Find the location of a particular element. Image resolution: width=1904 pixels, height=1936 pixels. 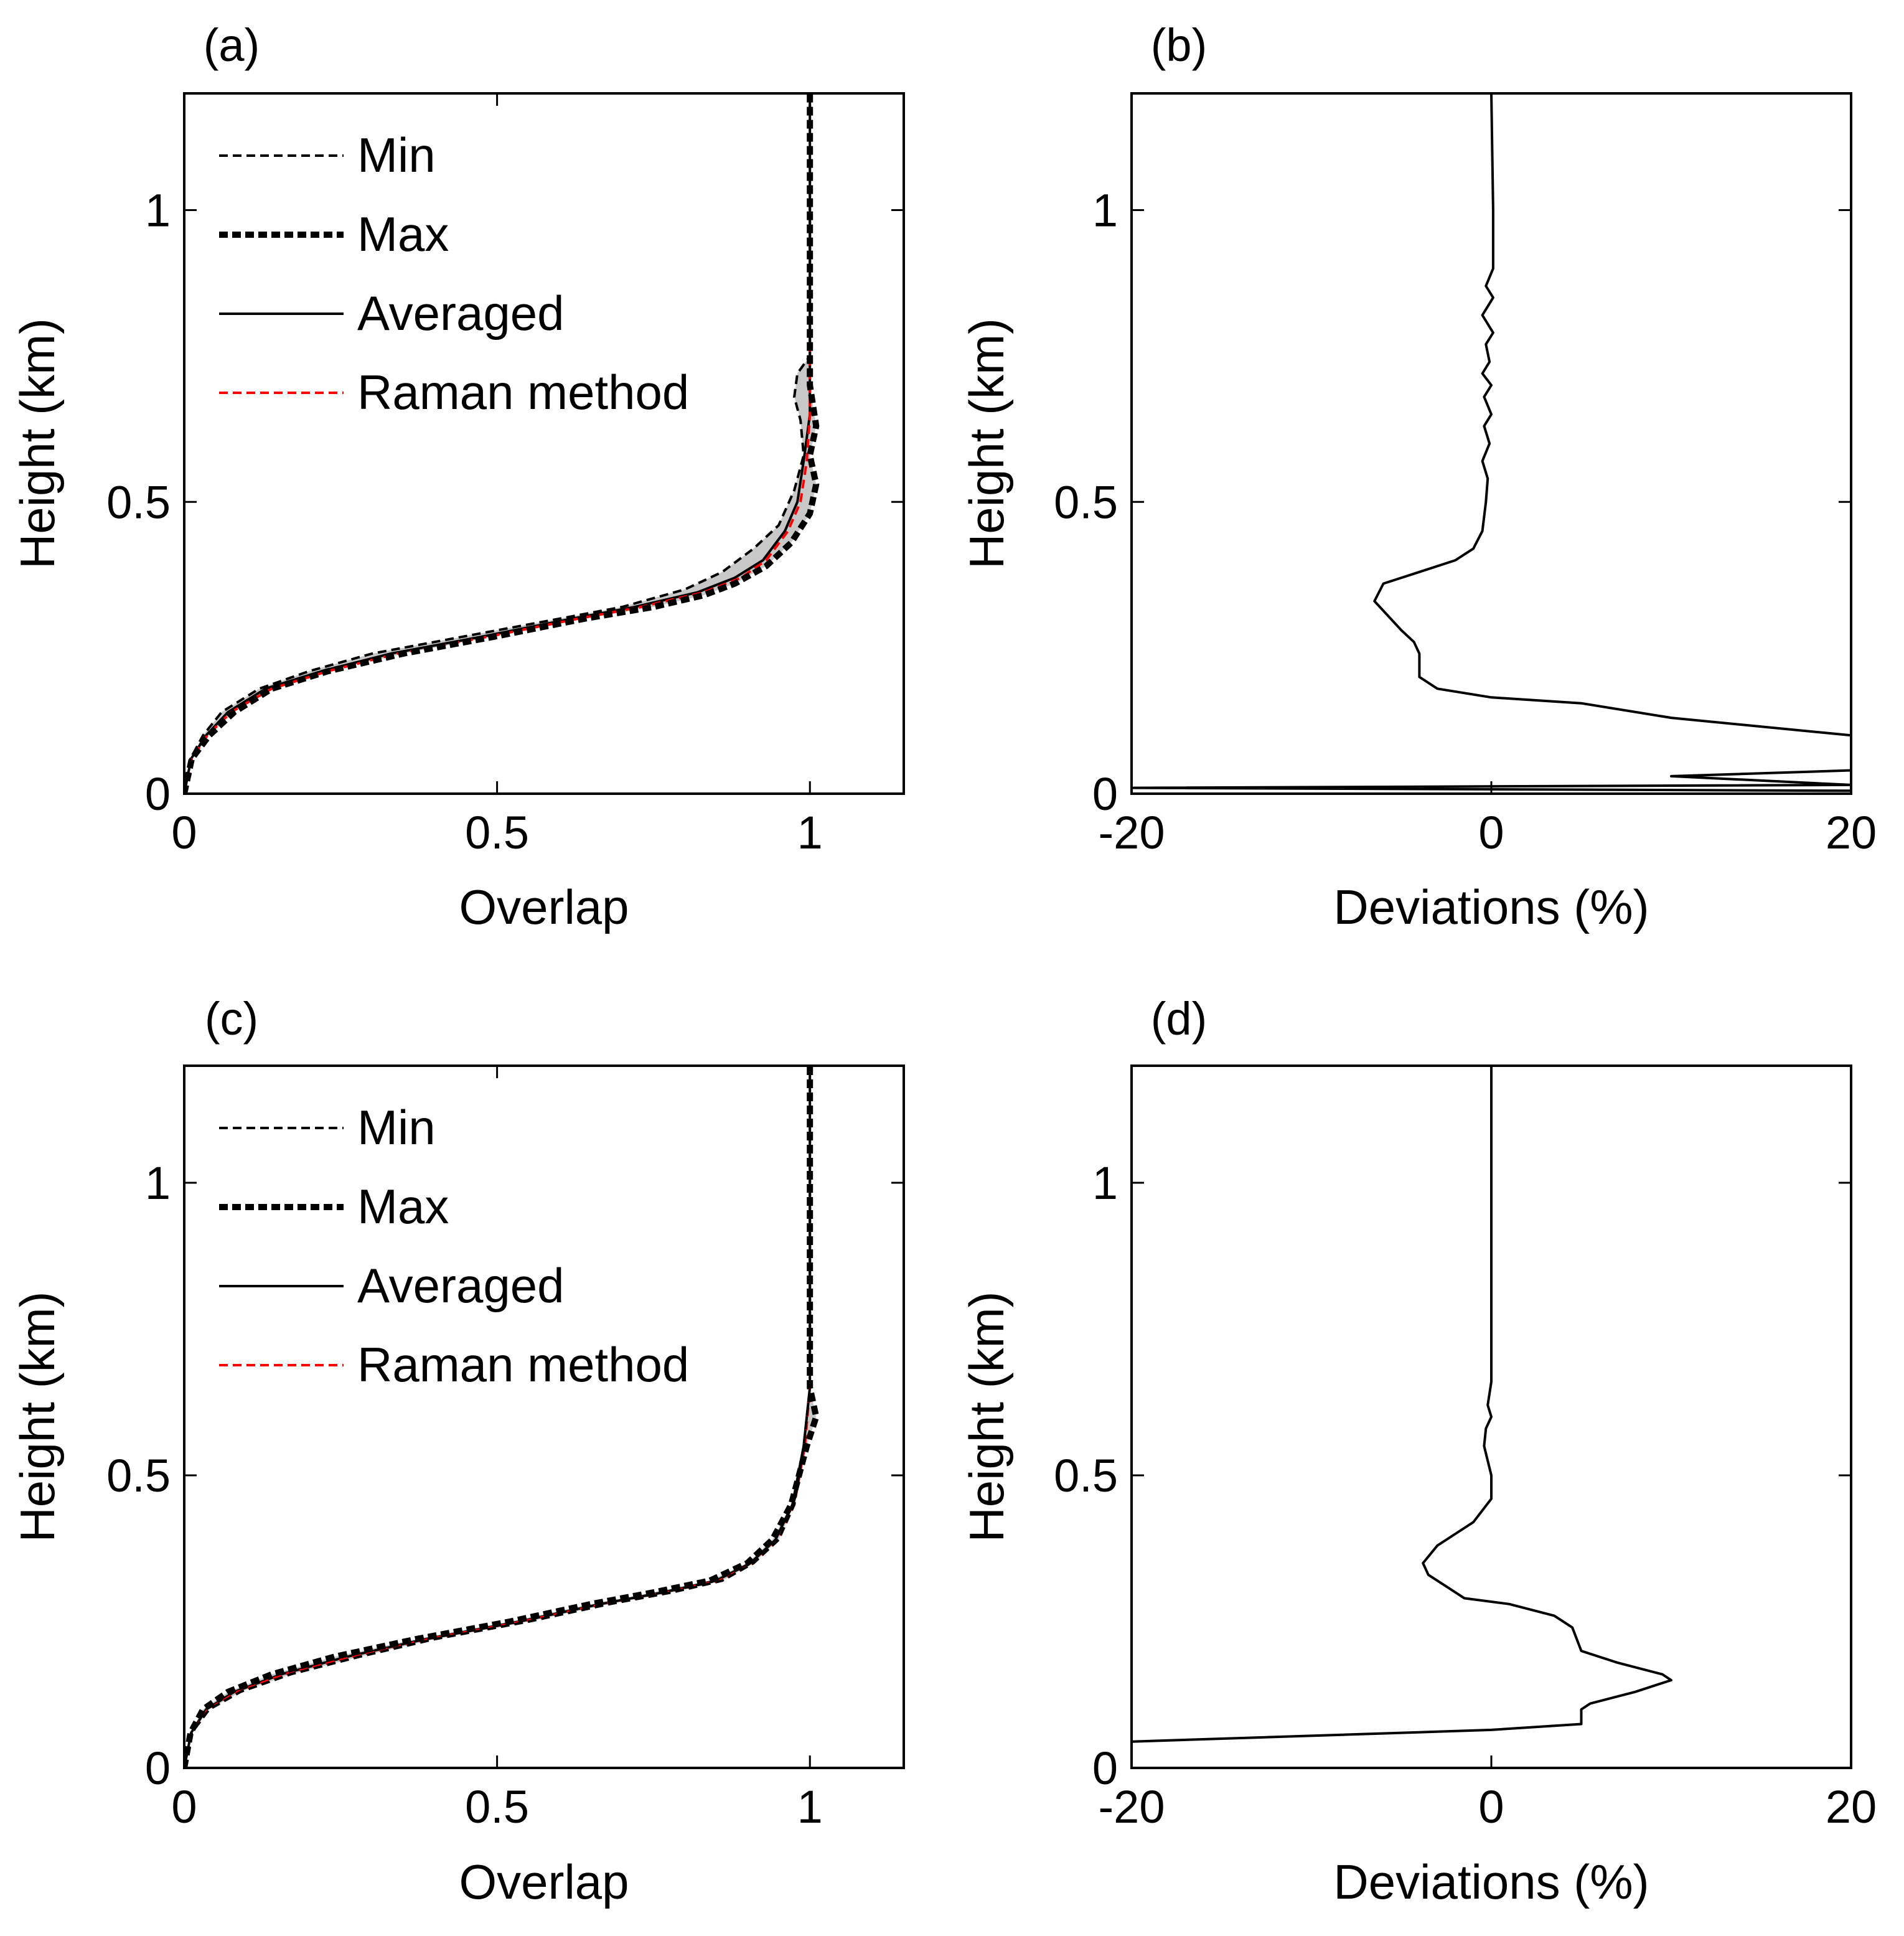

panel-d-data-area is located at coordinates (1402, 1404).